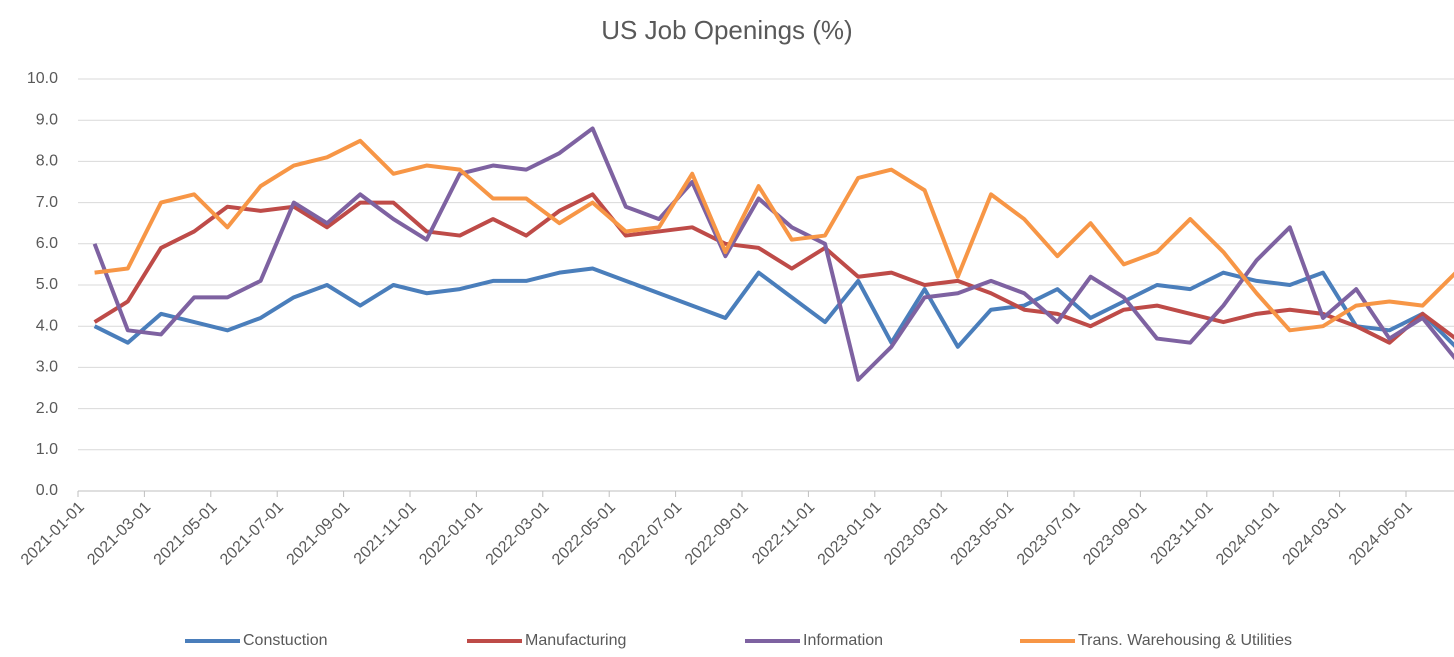  Describe the element at coordinates (47, 449) in the screenshot. I see `y-tick-label: 1.0` at that location.